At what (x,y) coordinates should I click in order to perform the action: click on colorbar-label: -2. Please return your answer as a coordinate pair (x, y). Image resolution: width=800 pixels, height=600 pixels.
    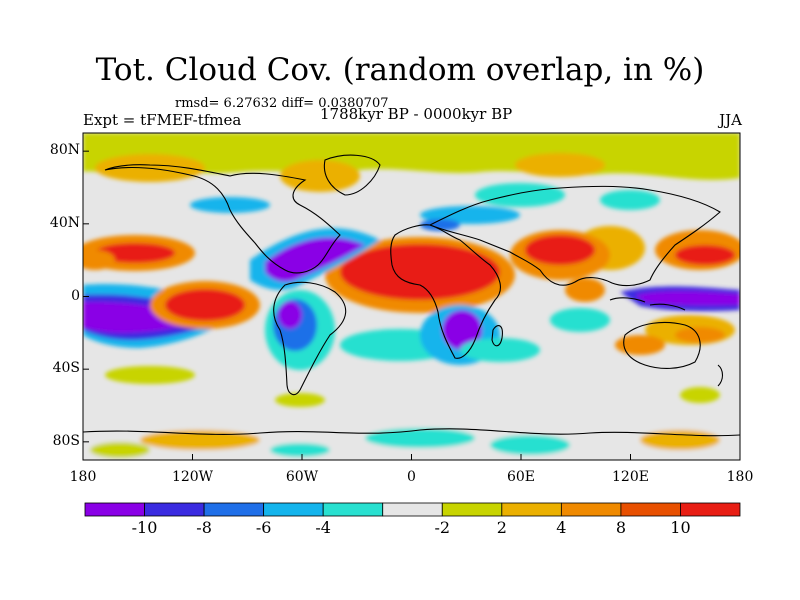
    Looking at the image, I should click on (442, 527).